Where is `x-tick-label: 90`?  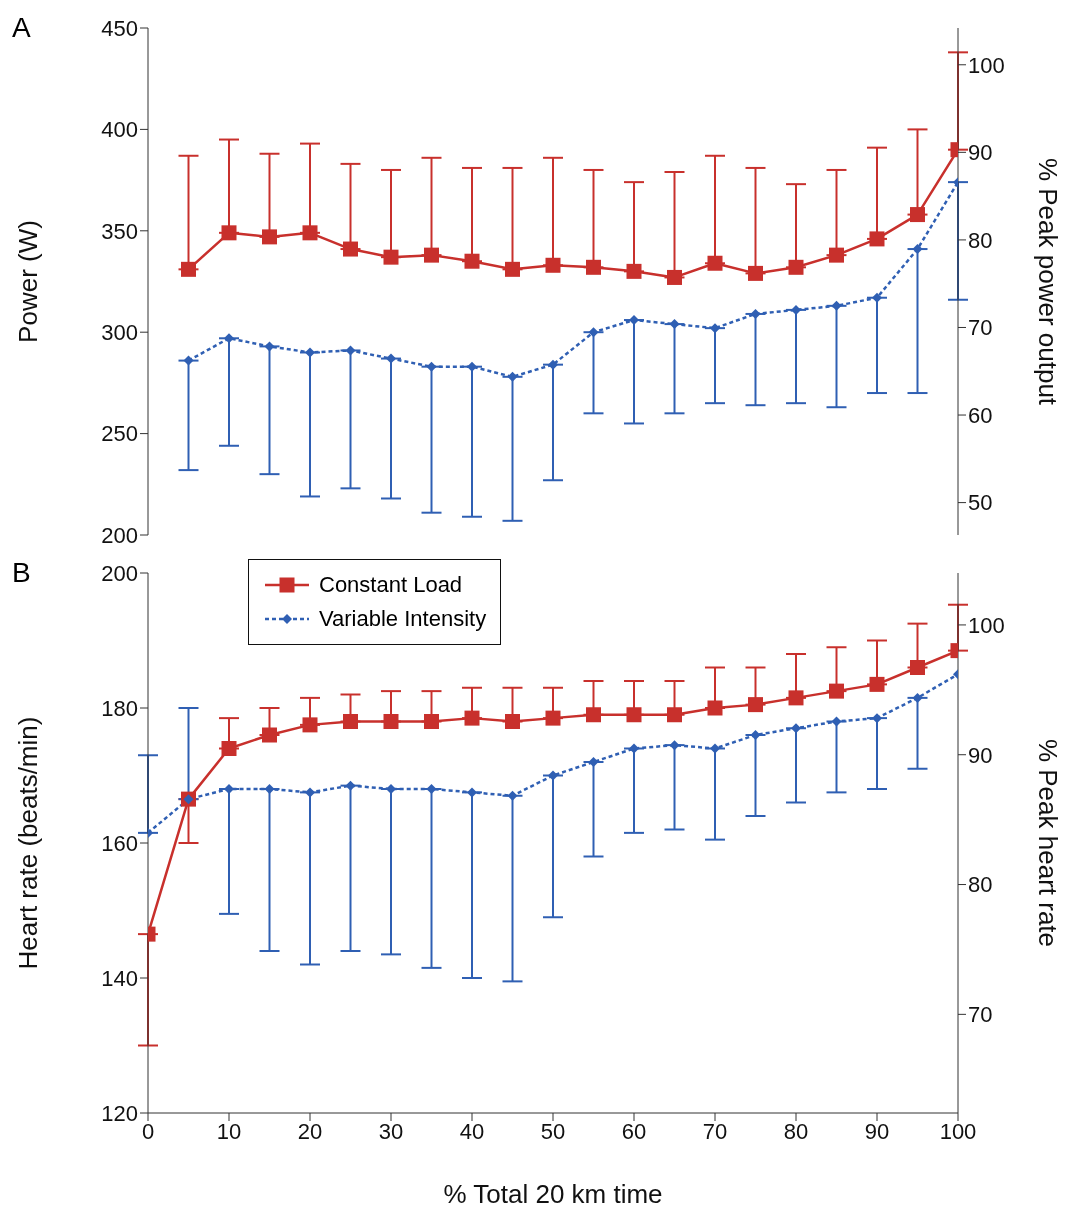 x-tick-label: 90 is located at coordinates (877, 1131).